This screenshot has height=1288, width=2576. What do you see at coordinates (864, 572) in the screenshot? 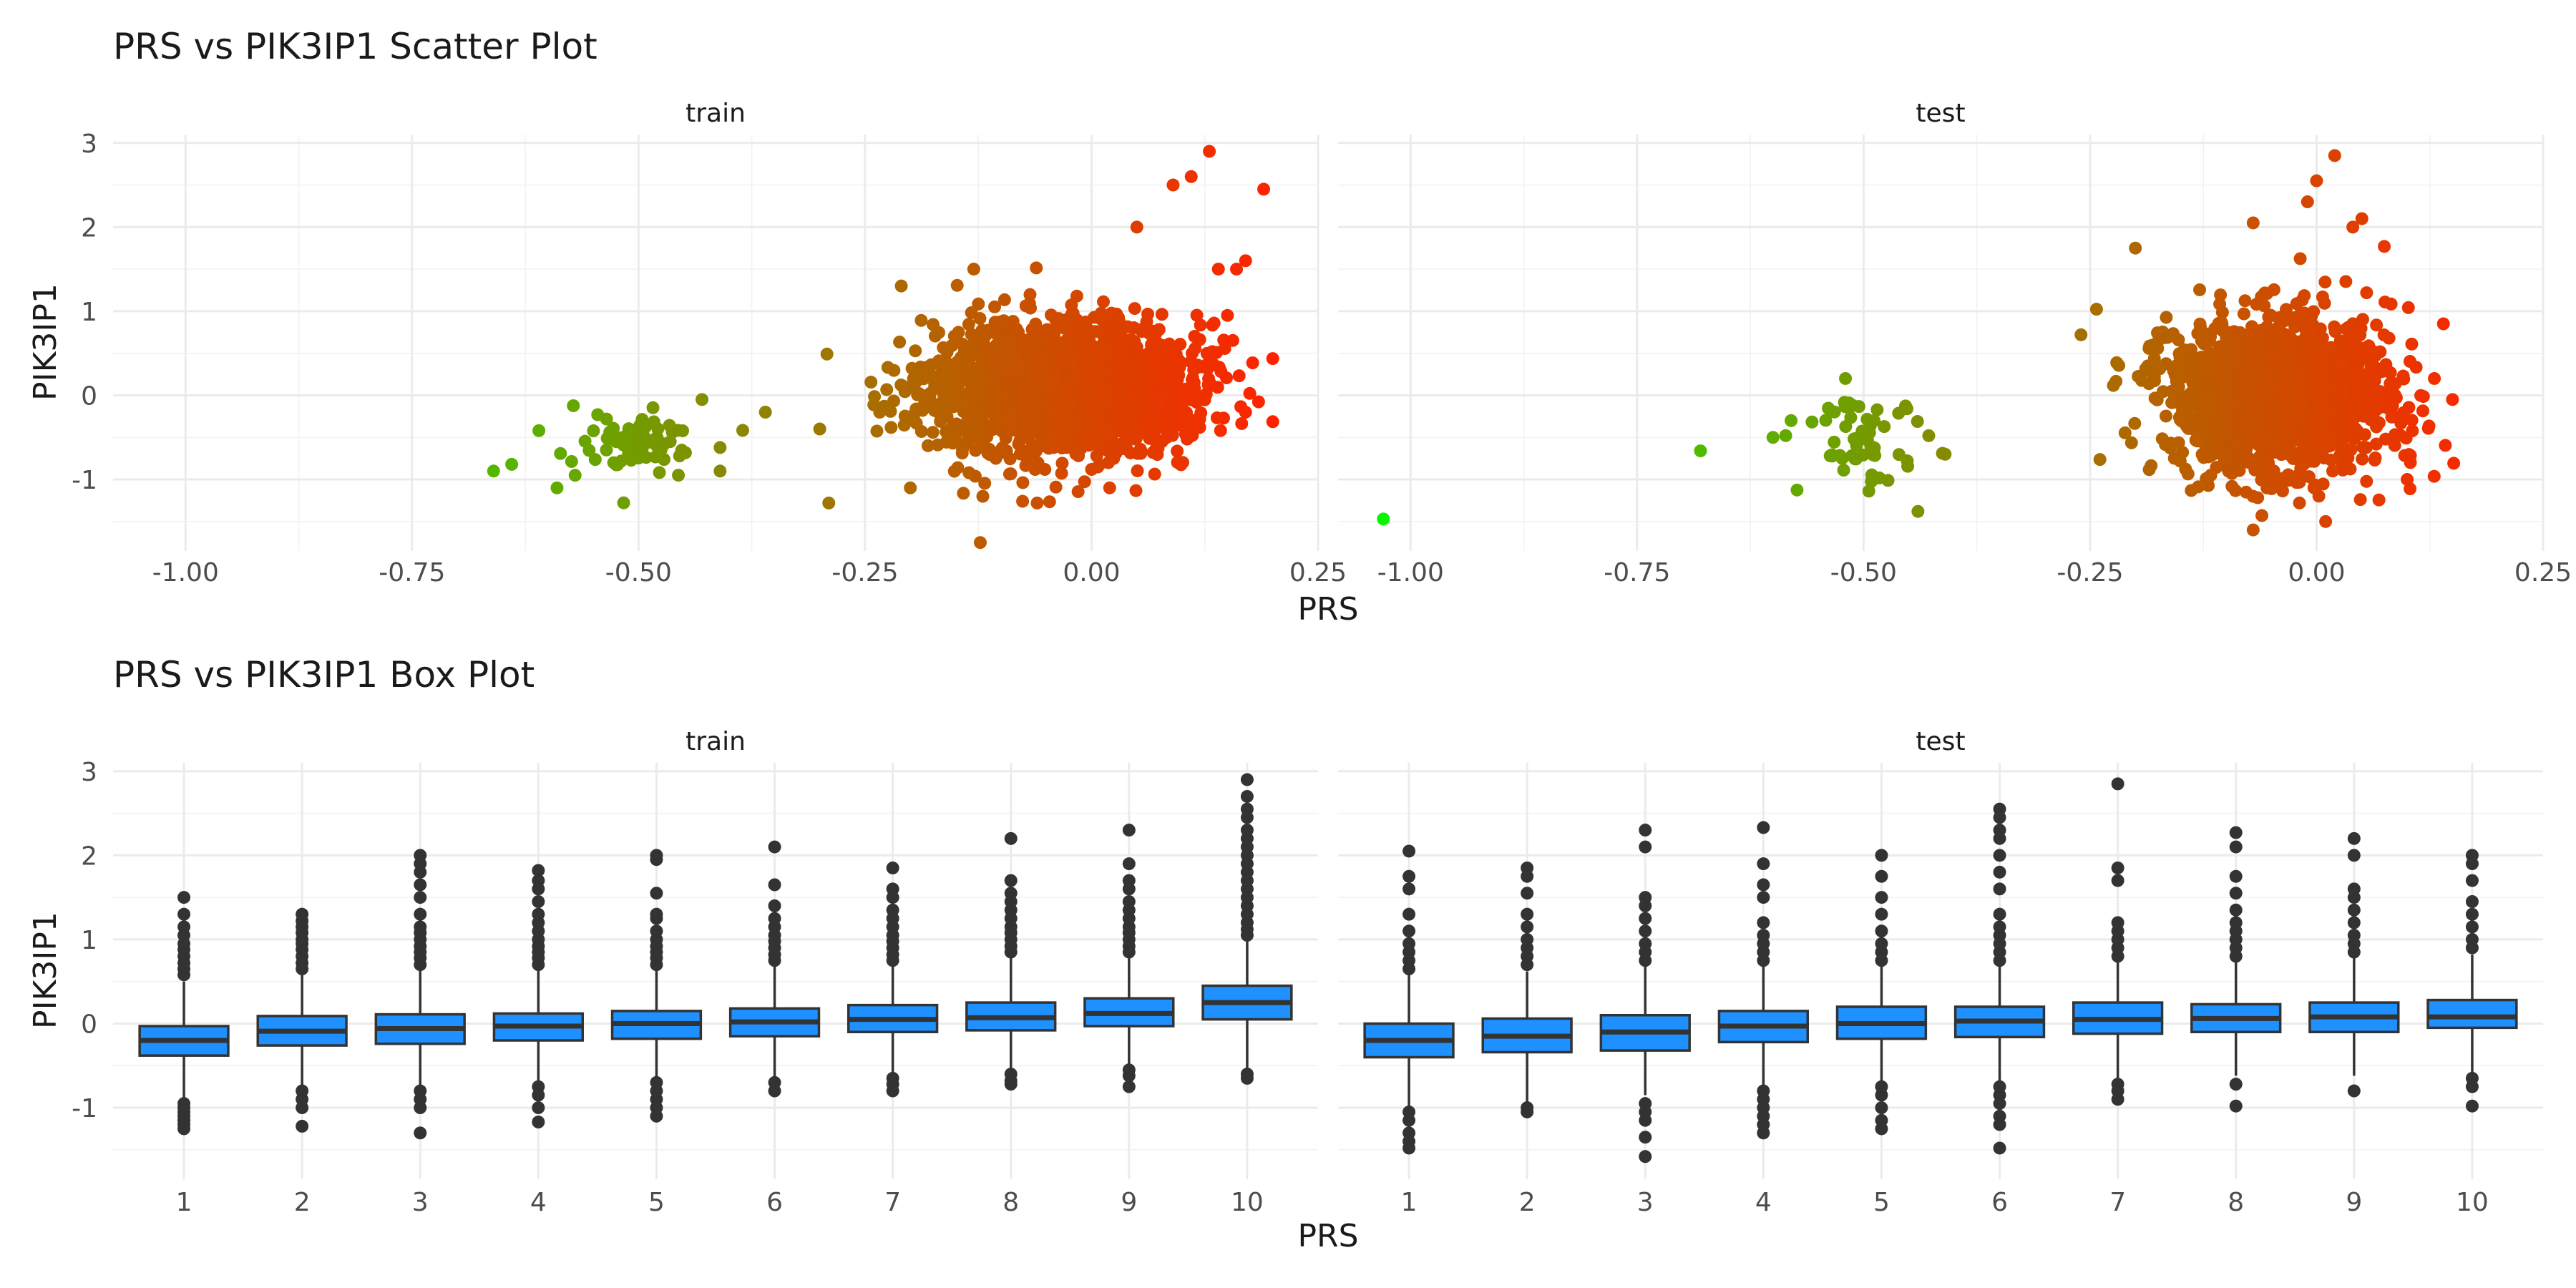
I see `x-tick-label: -0.25` at bounding box center [864, 572].